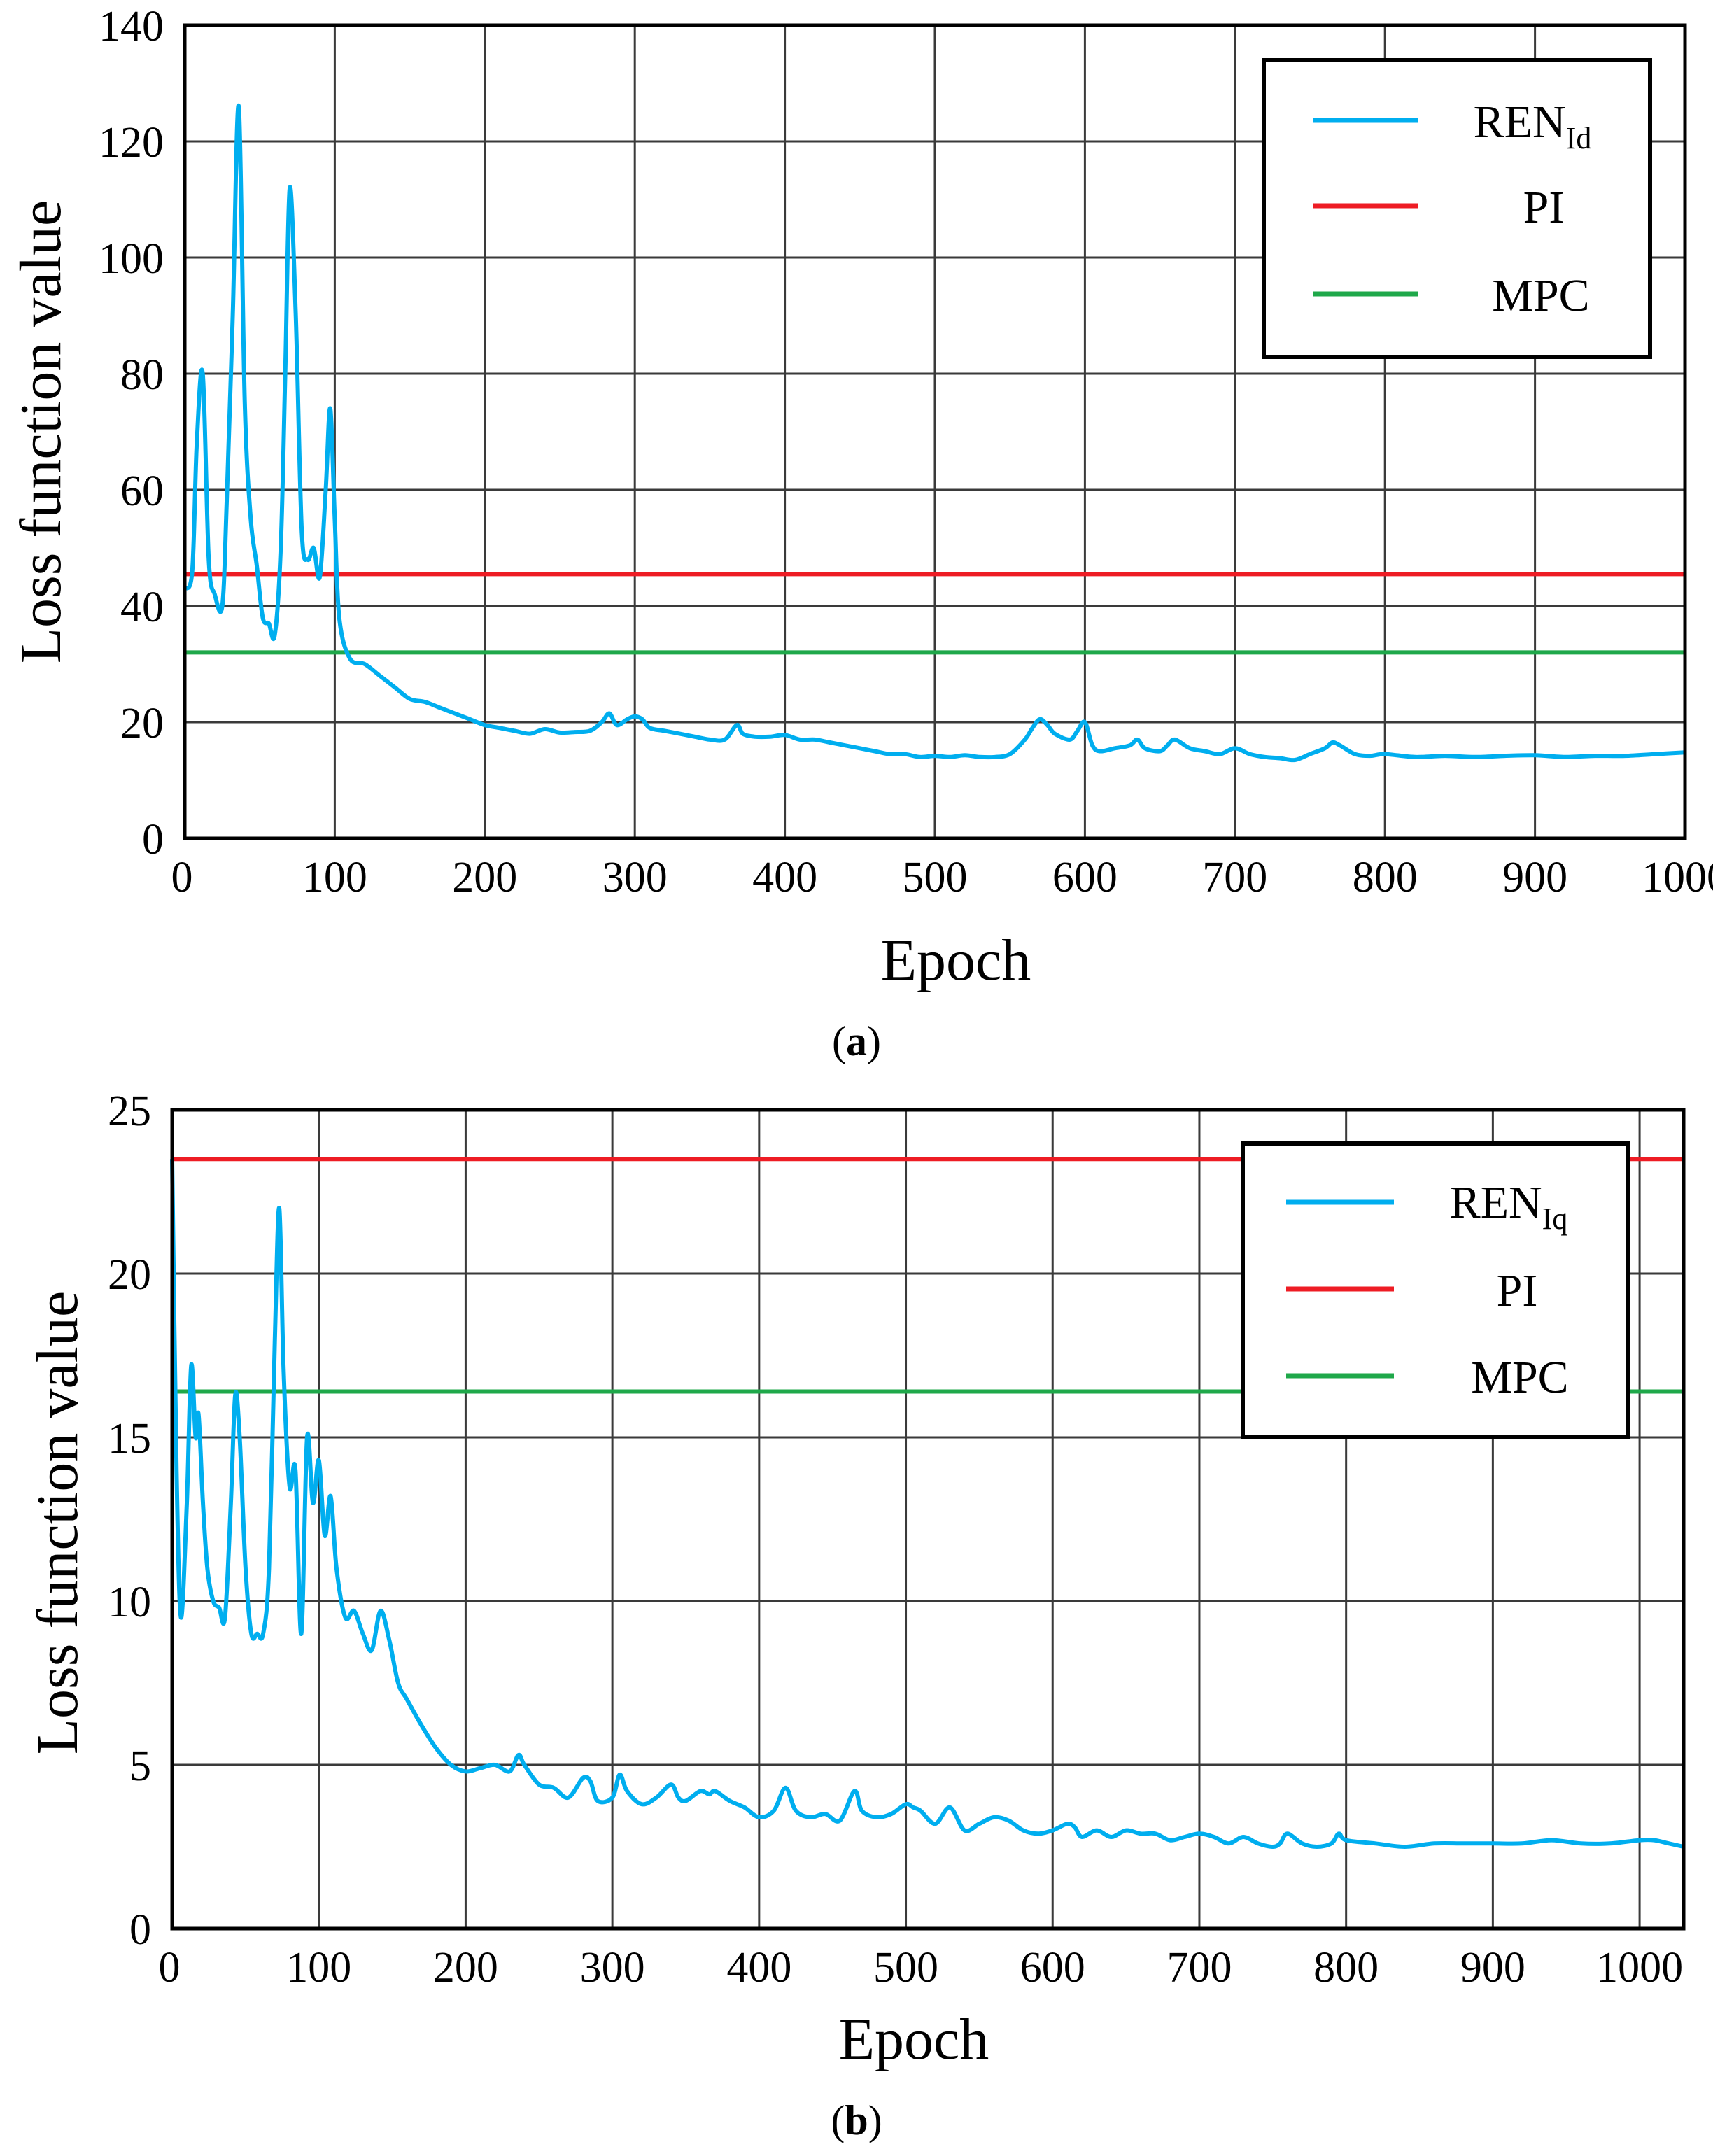  I want to click on y-tick-label: 140, so click(131, 26).